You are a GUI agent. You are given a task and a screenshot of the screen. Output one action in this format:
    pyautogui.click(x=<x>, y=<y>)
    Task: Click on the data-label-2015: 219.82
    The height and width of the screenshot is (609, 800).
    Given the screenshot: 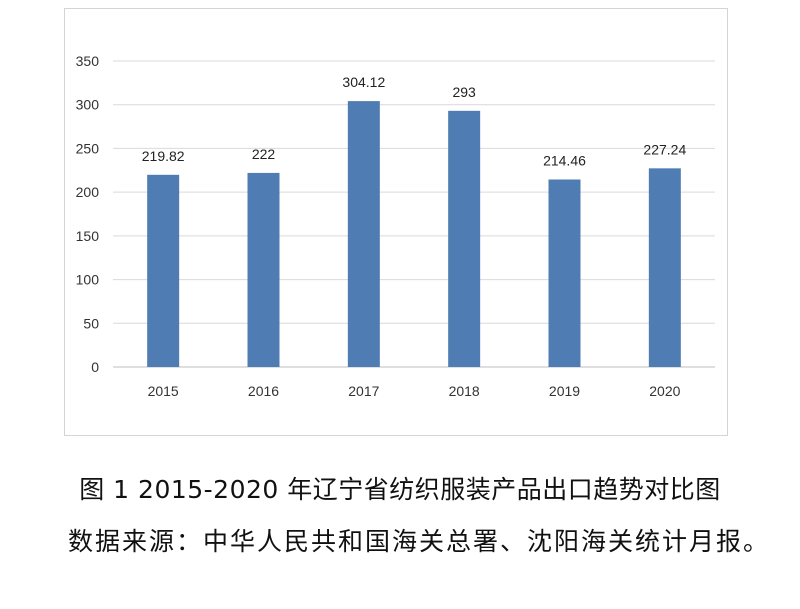 What is the action you would take?
    pyautogui.click(x=163, y=156)
    